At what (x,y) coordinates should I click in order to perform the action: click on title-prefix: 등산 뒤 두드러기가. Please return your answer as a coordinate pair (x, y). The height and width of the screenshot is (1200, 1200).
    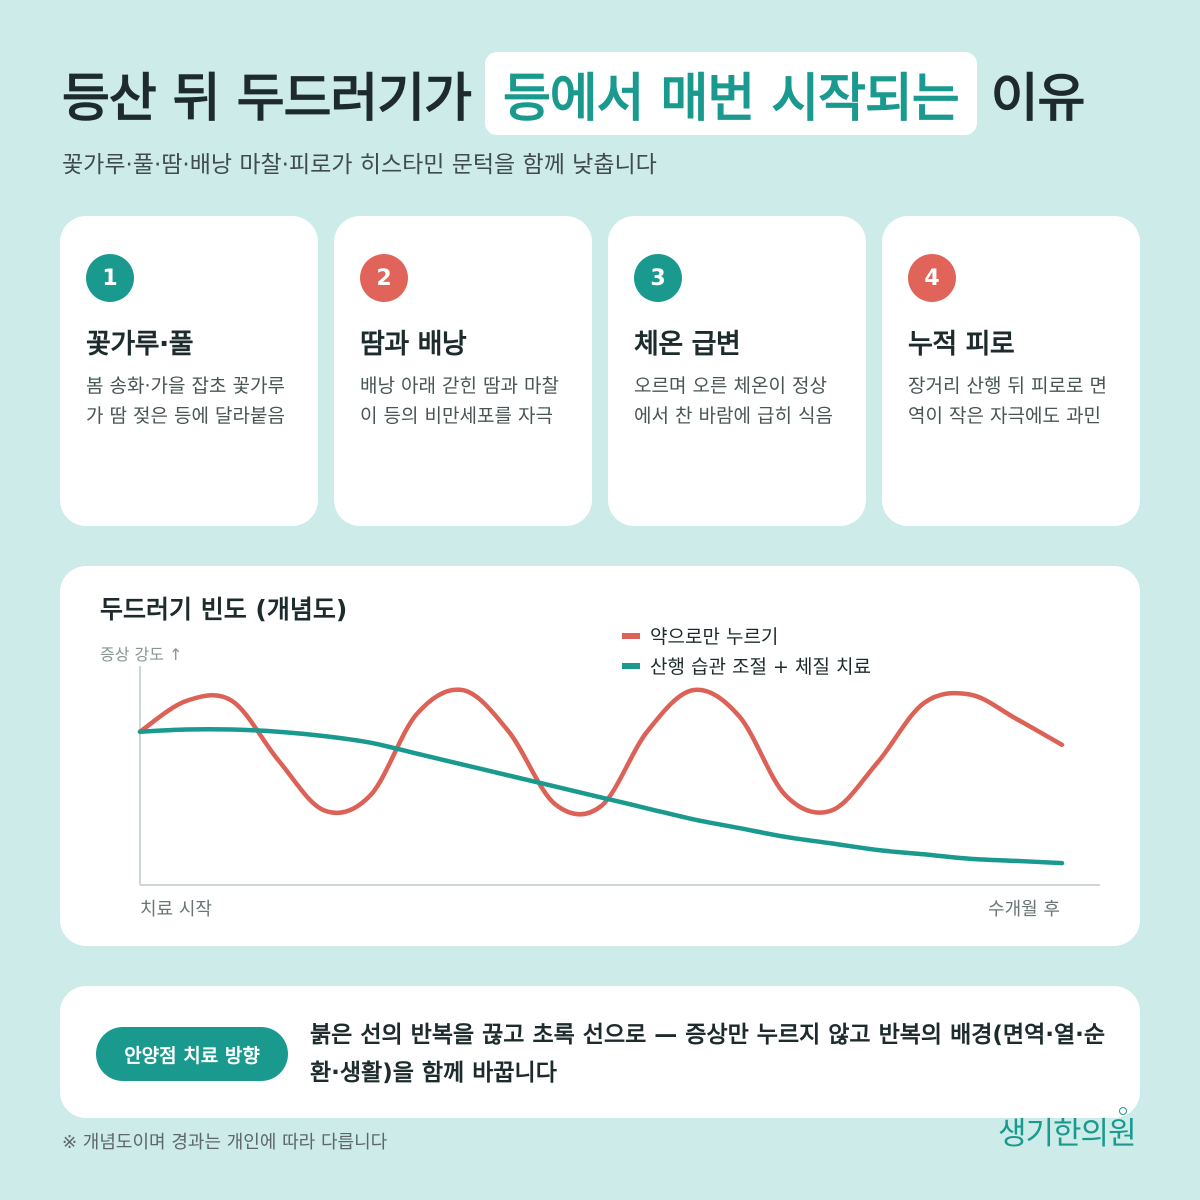
    Looking at the image, I should click on (267, 99).